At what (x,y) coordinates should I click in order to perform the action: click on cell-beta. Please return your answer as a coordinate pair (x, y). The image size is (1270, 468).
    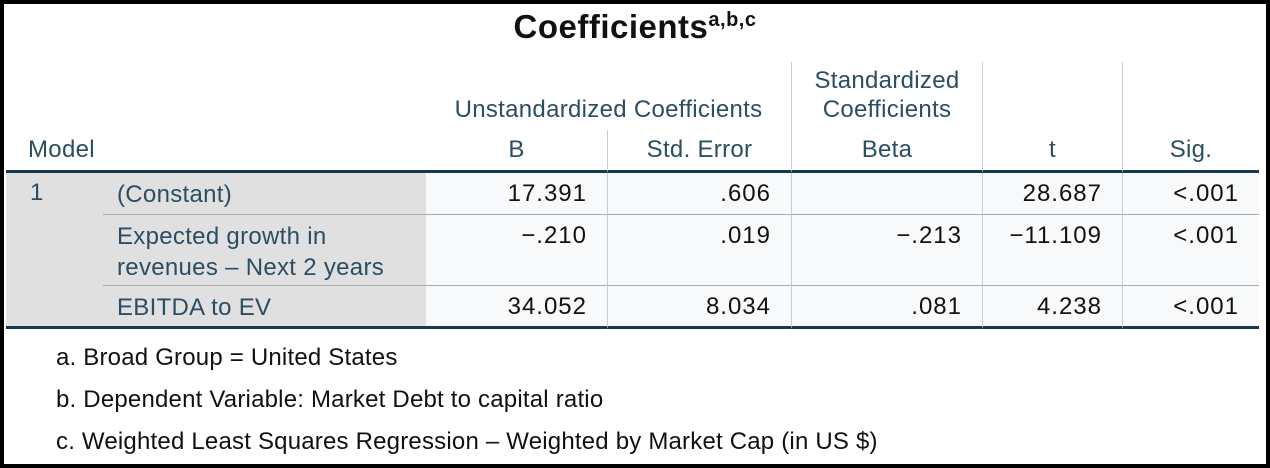
    Looking at the image, I should click on (887, 194).